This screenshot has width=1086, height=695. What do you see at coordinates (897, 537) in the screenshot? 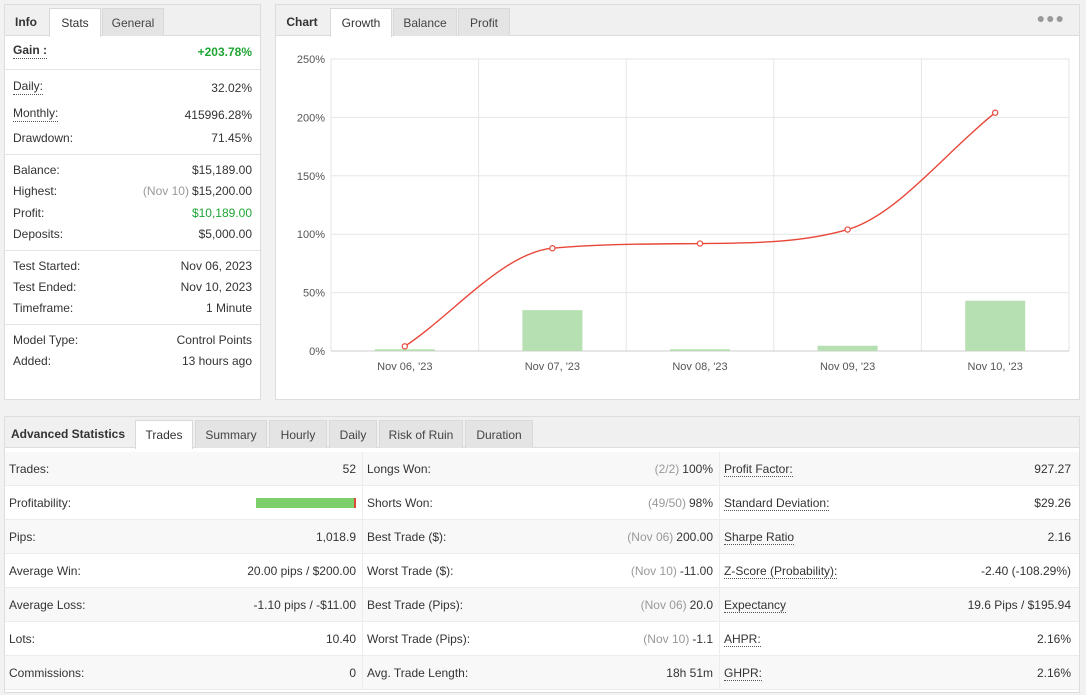
I see `stat-cell: Sharpe Ratio 2.16` at bounding box center [897, 537].